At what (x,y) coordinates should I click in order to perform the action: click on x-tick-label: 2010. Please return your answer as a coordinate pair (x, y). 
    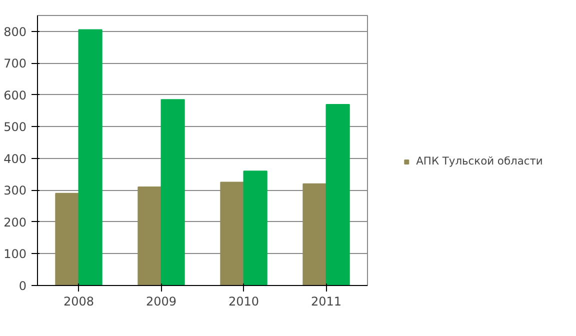
    Looking at the image, I should click on (244, 301).